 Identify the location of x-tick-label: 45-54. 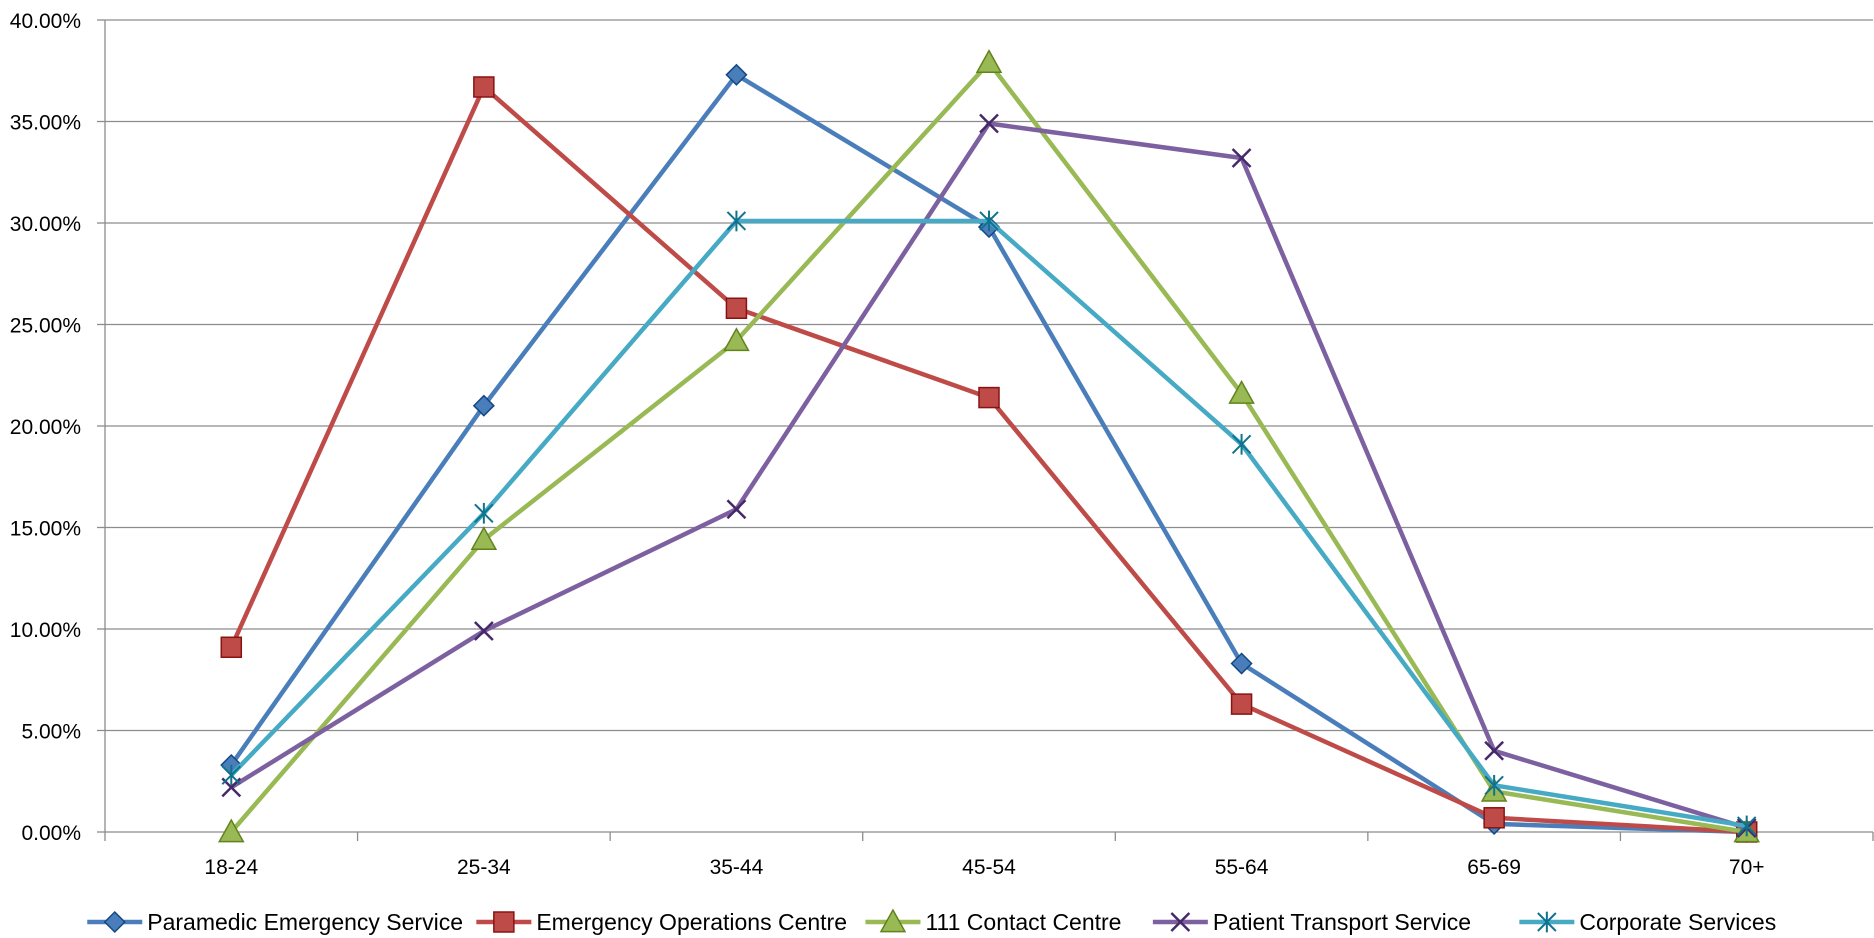
(989, 867).